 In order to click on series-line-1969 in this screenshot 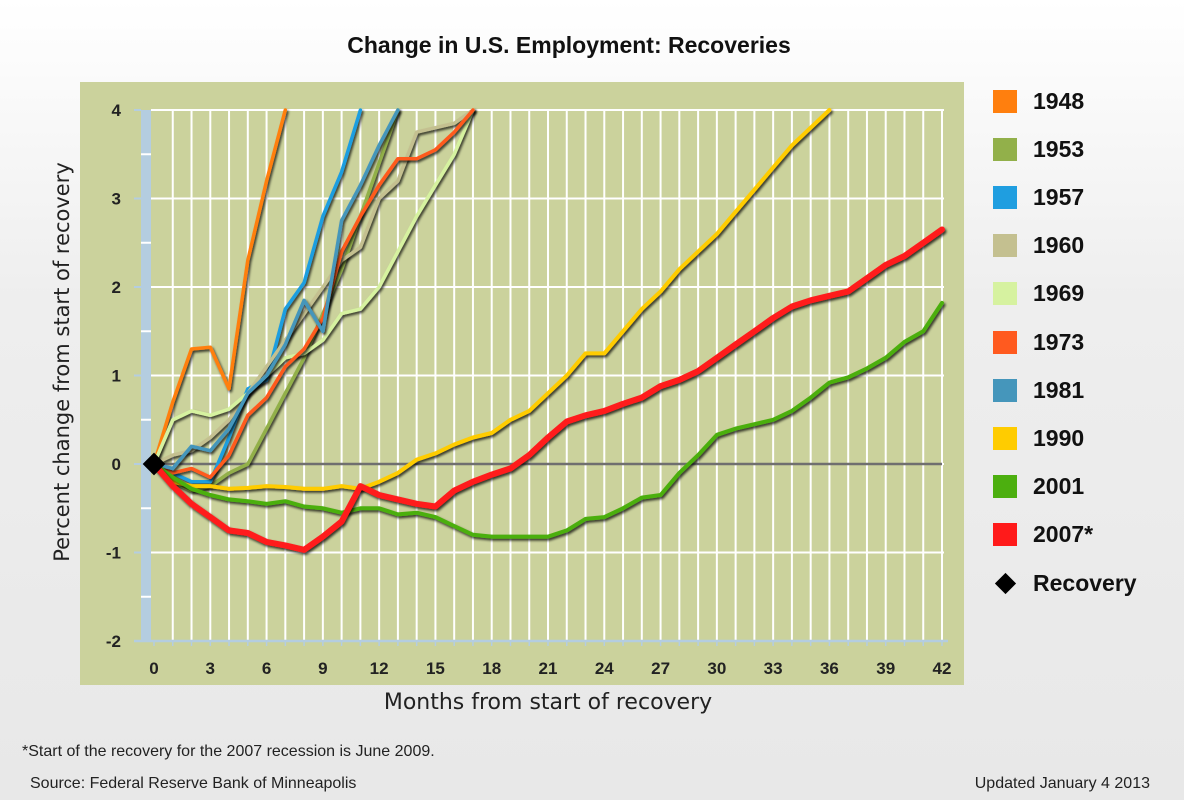, I will do `click(313, 287)`.